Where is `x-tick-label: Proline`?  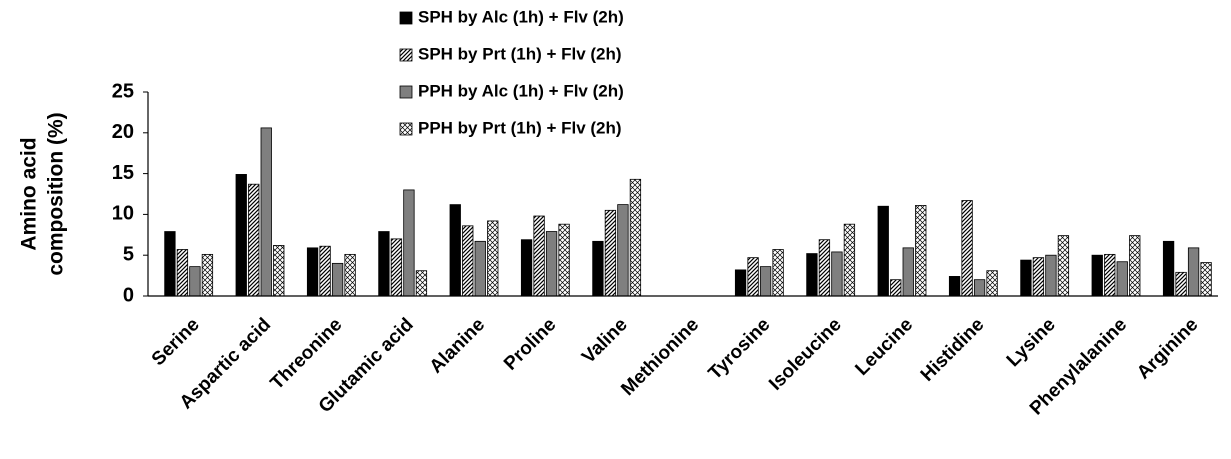
x-tick-label: Proline is located at coordinates (530, 344).